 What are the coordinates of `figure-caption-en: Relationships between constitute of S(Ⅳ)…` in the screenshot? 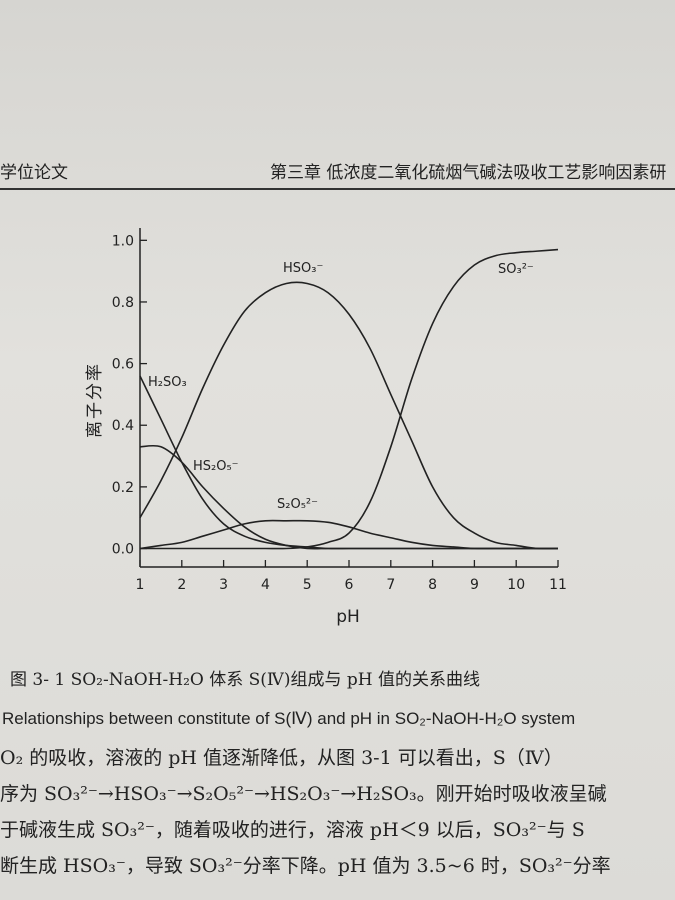 It's located at (289, 718).